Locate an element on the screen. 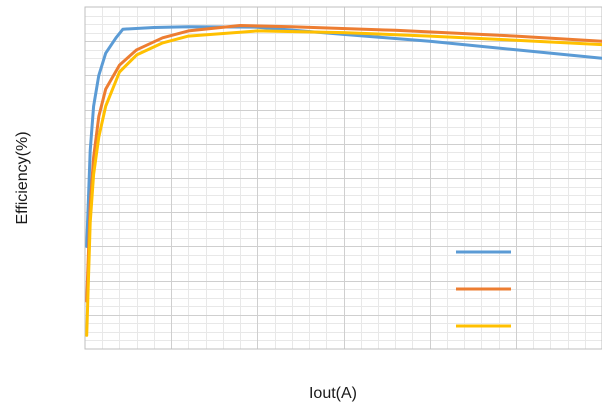 The width and height of the screenshot is (602, 407). x-axis-title: Iout(A) is located at coordinates (333, 393).